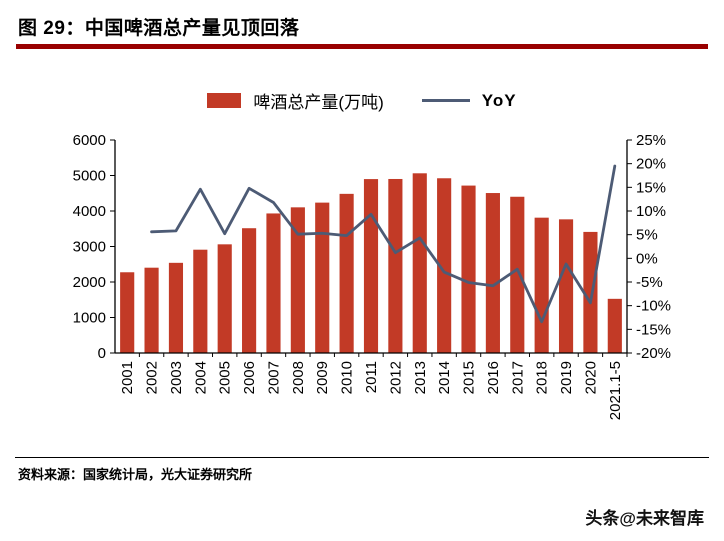 The width and height of the screenshot is (724, 541). I want to click on footer-divider, so click(362, 457).